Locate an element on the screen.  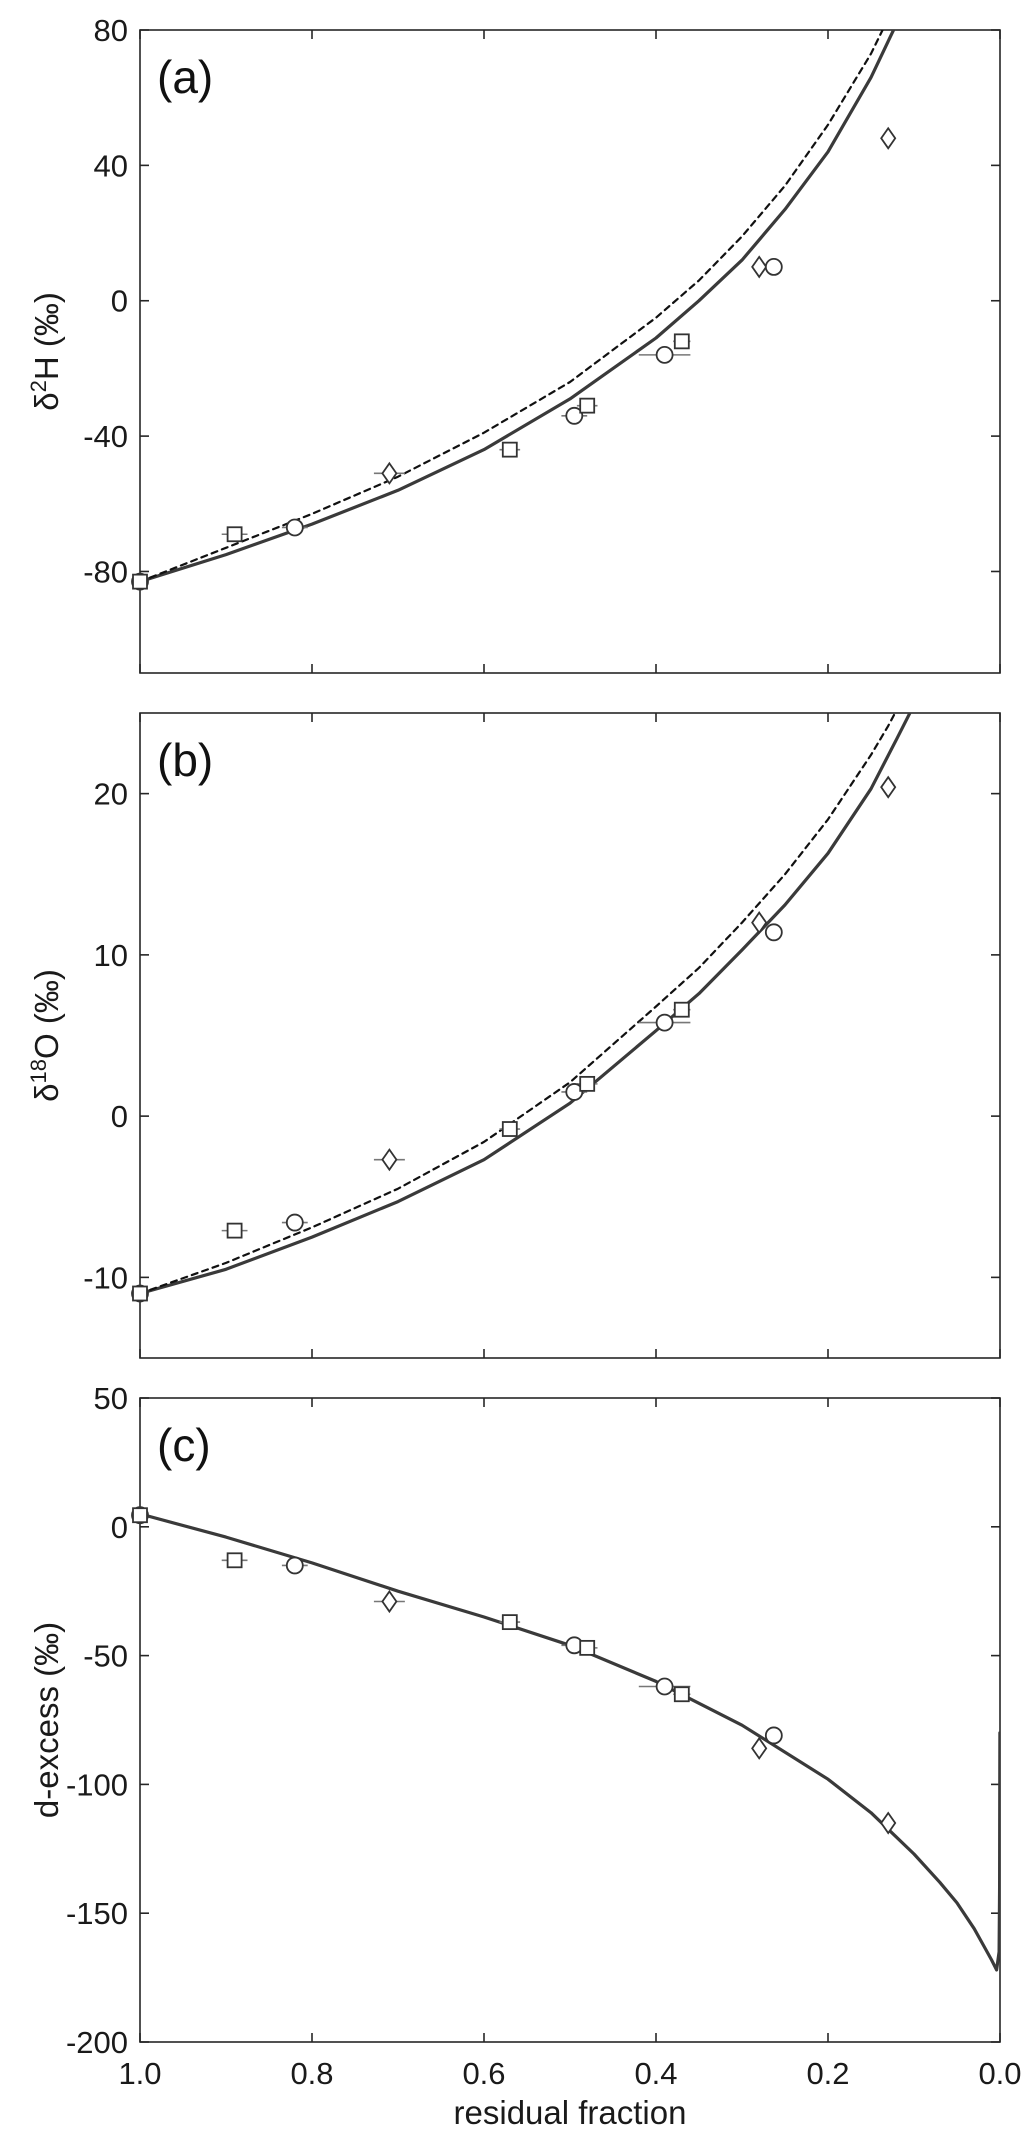
panel-label: (a) is located at coordinates (185, 77).